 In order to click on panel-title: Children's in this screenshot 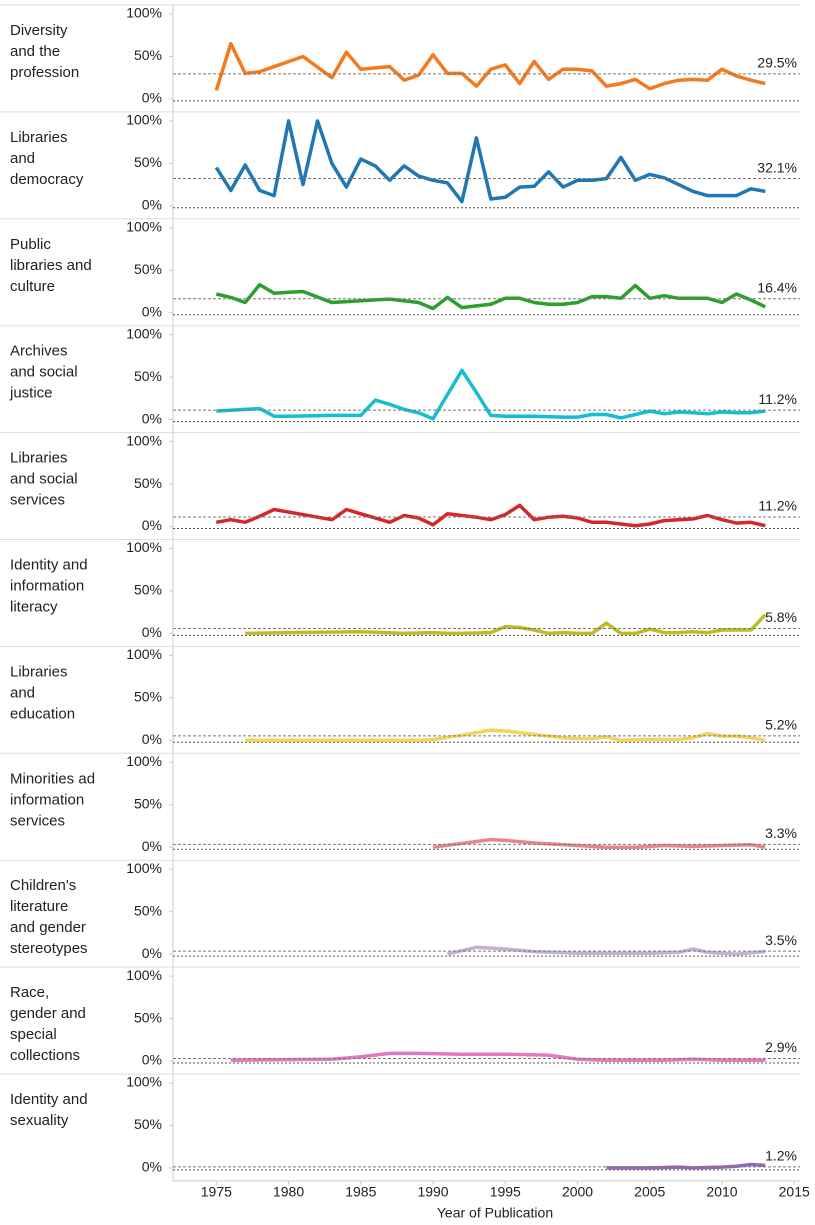, I will do `click(43, 885)`.